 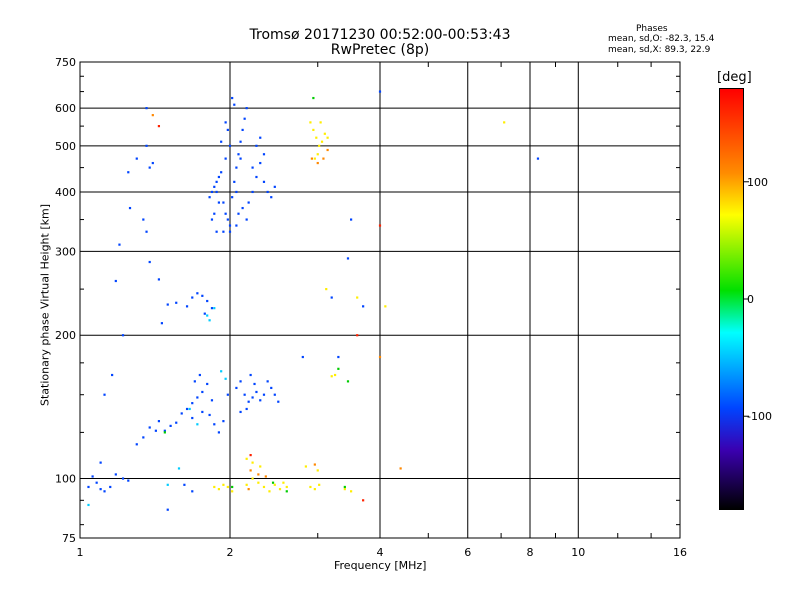 What do you see at coordinates (750, 299) in the screenshot?
I see `colorbar-tick-label: 0` at bounding box center [750, 299].